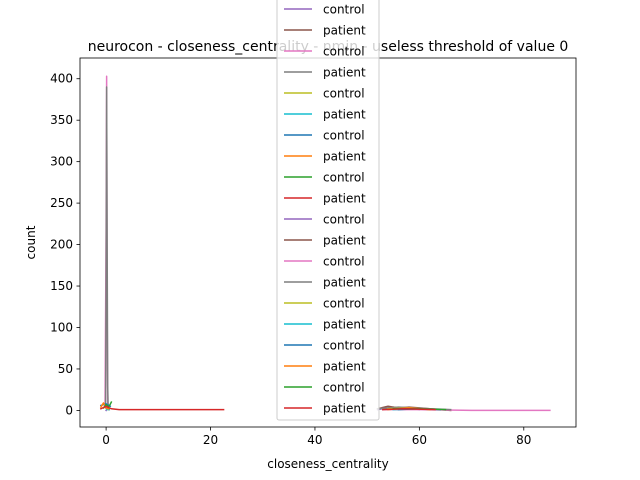  I want to click on legend-label-4: control, so click(344, 94).